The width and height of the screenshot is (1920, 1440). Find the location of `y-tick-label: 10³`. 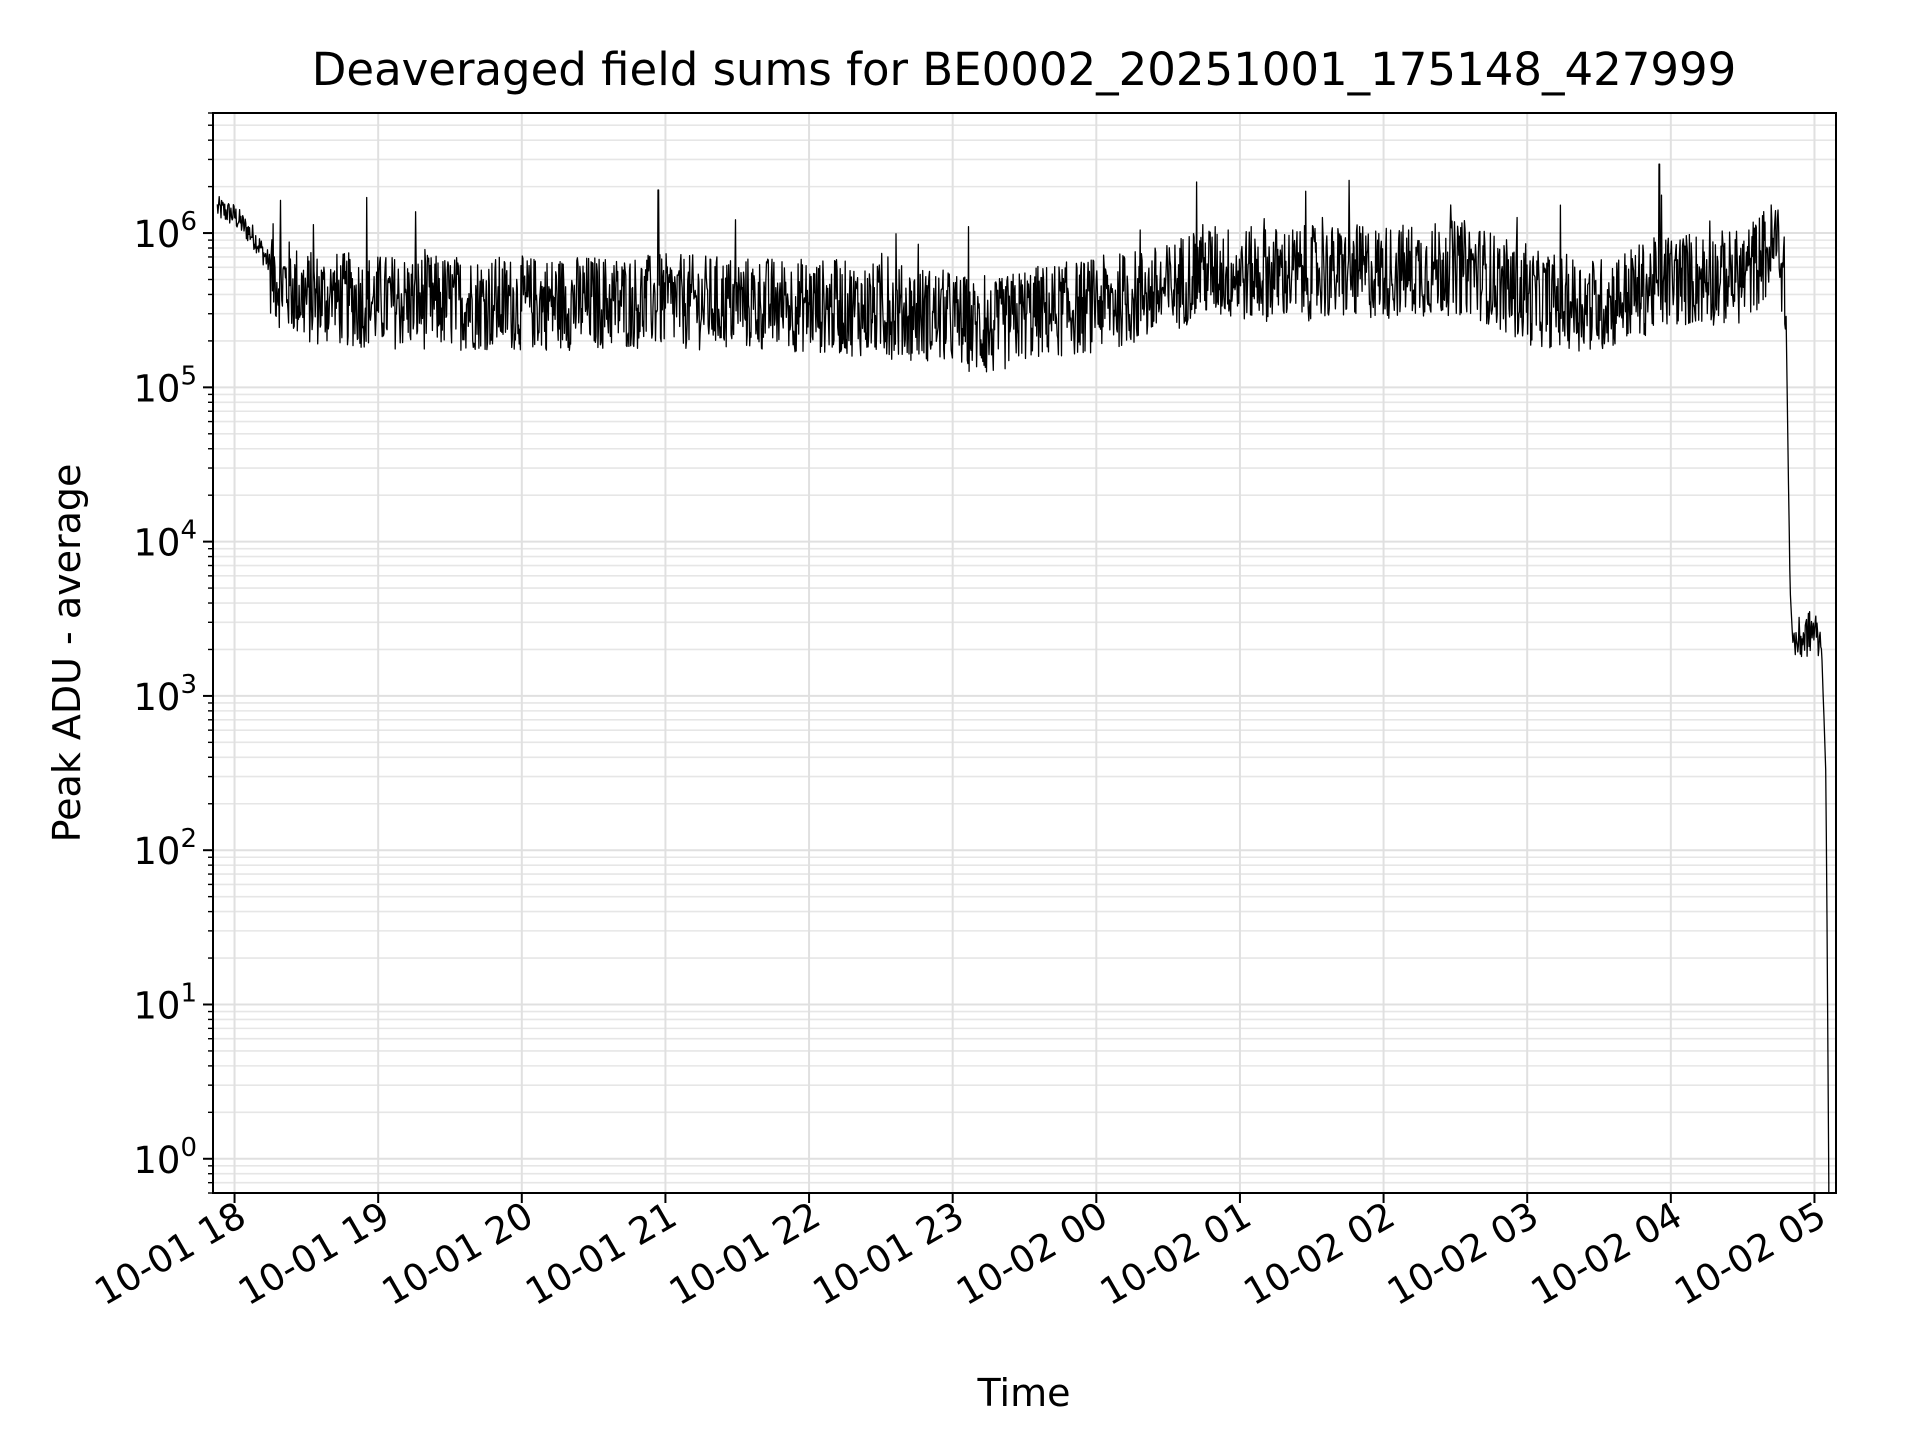

y-tick-label: 10³ is located at coordinates (165, 694).